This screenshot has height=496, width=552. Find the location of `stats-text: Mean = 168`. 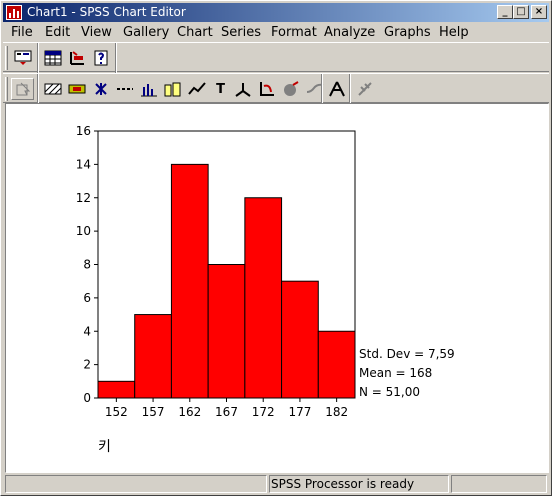

stats-text: Mean = 168 is located at coordinates (395, 373).